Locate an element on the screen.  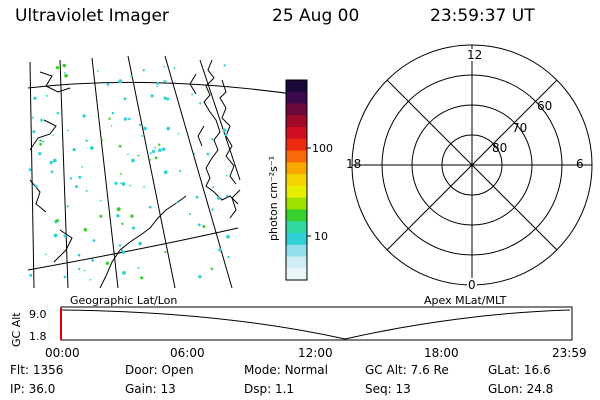
polar-spoke is located at coordinates (472, 165).